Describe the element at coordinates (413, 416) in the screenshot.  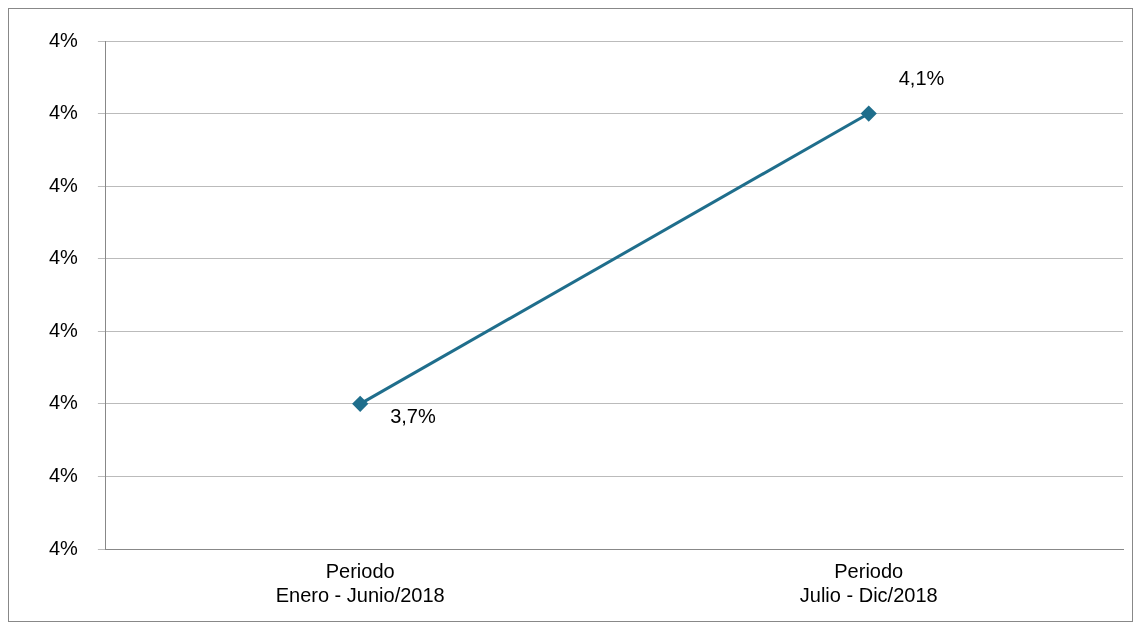
I see `data-label: 3,7%` at that location.